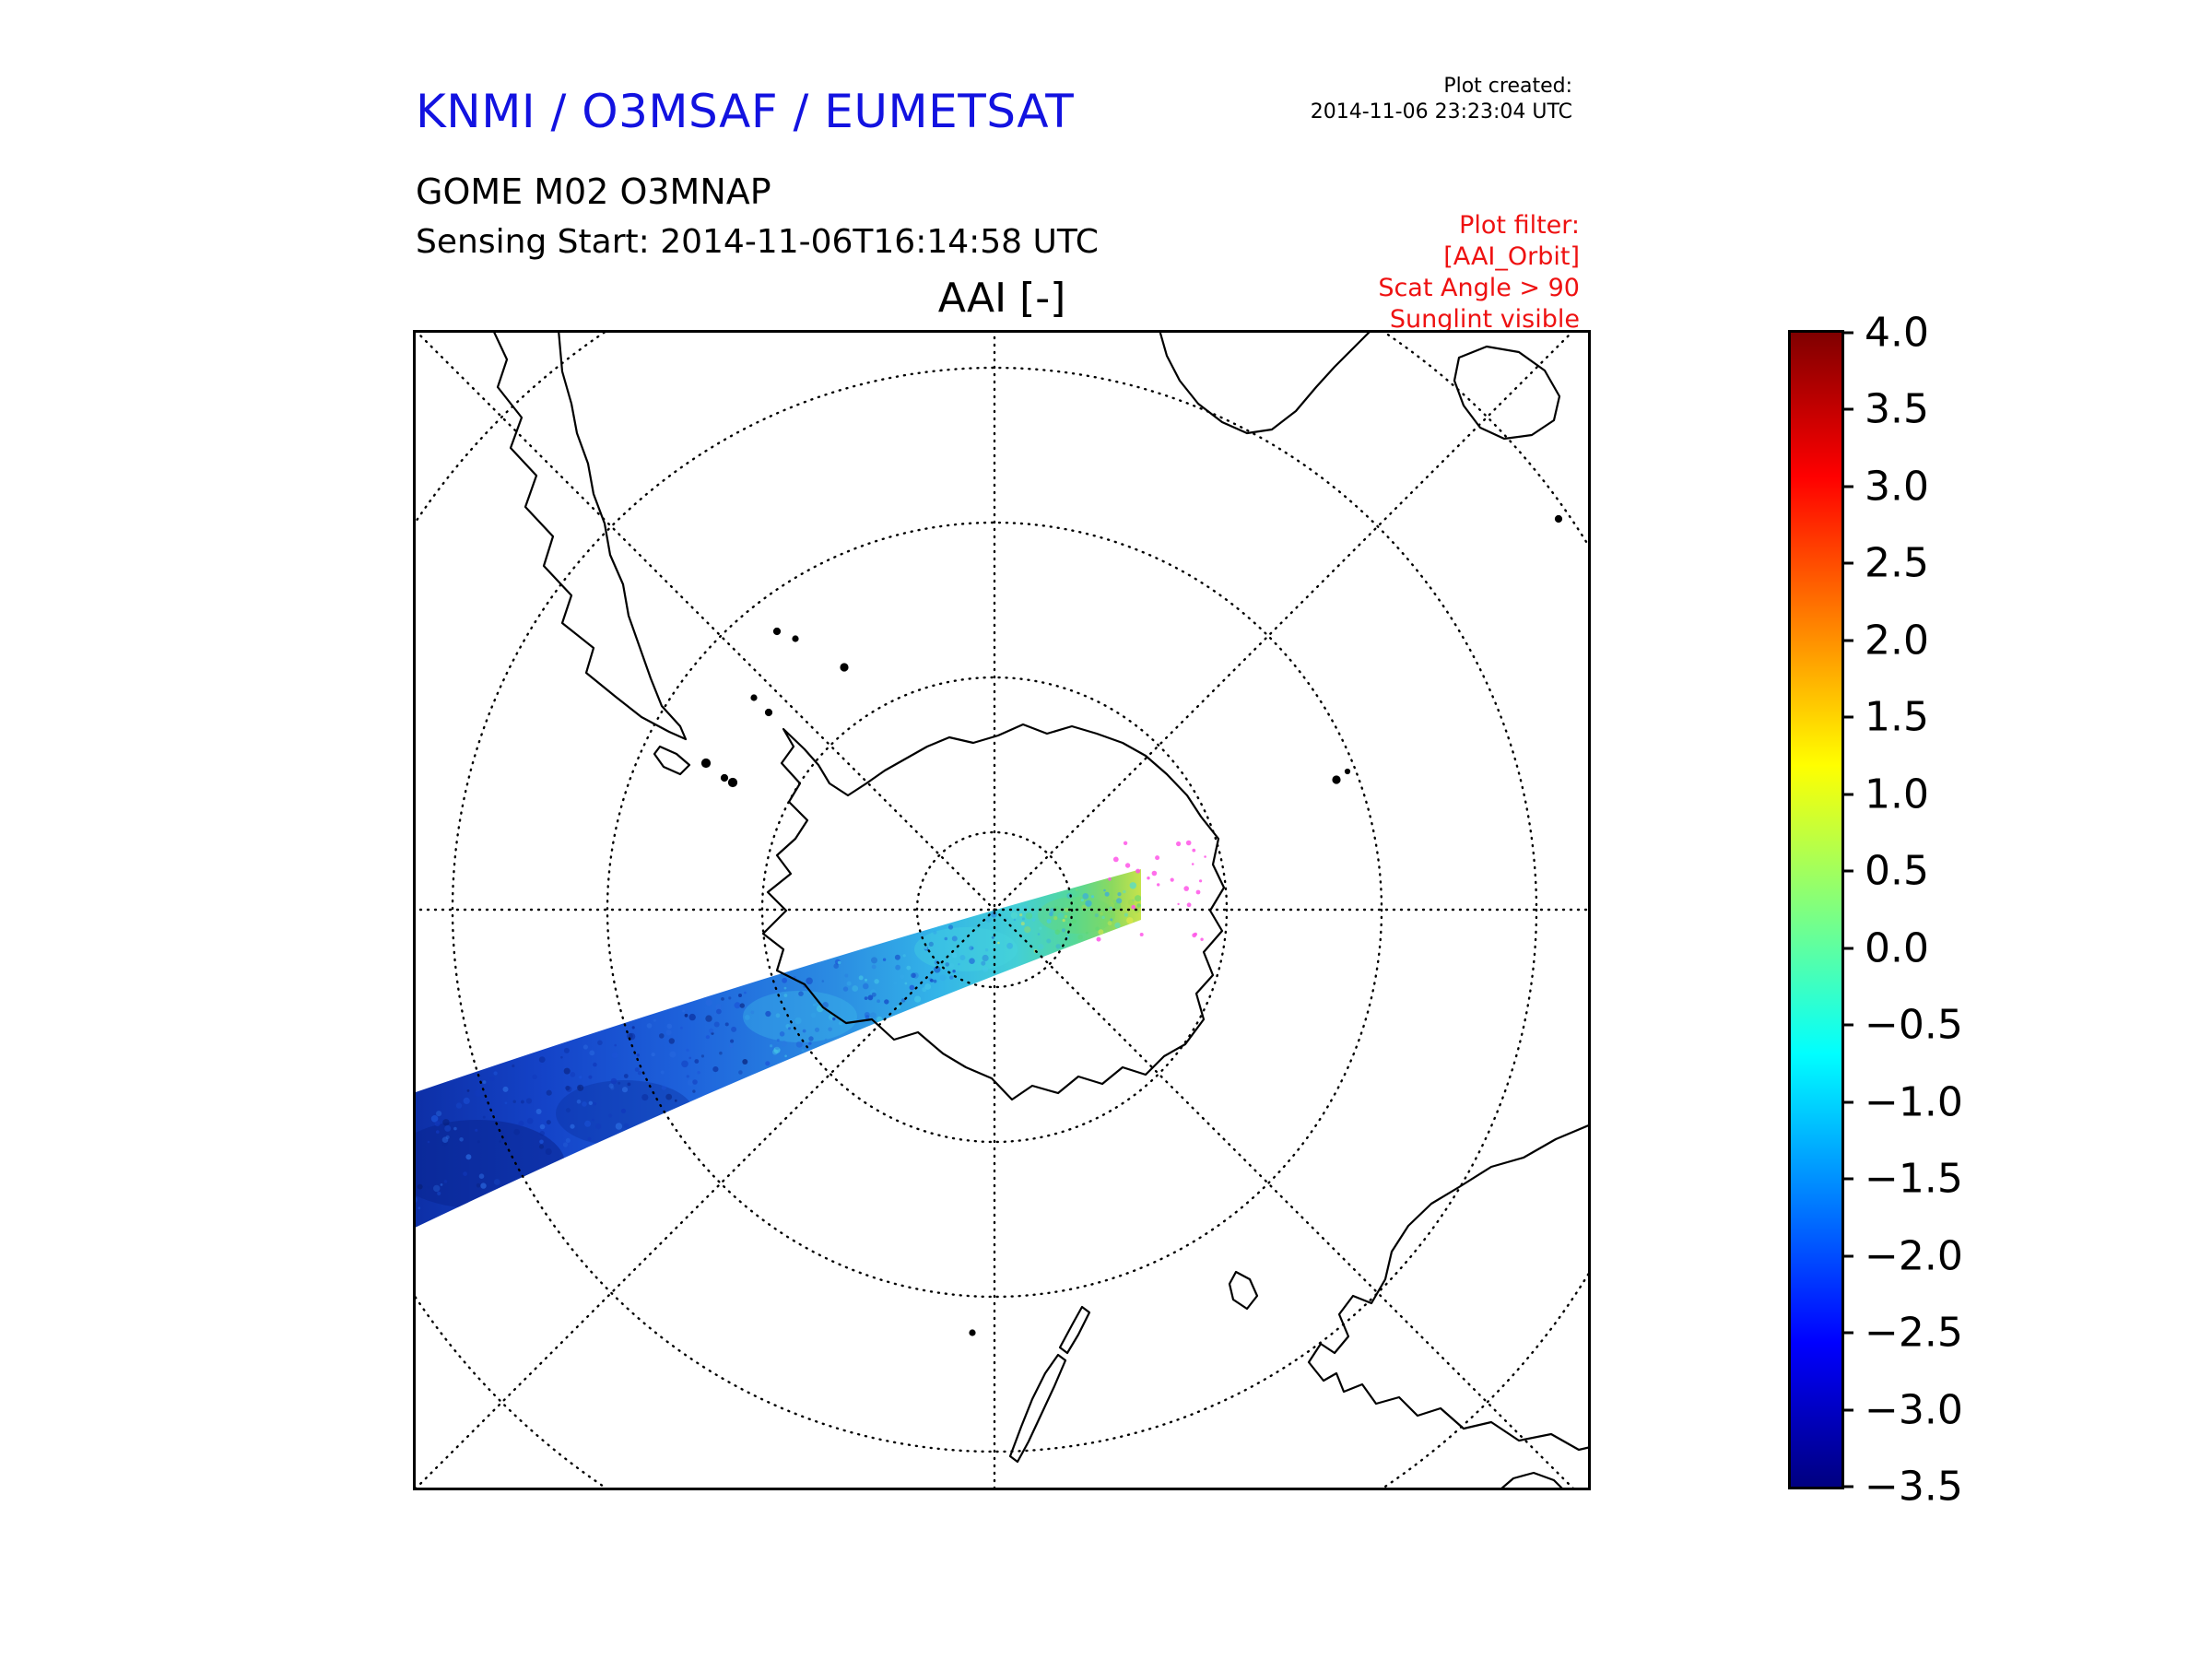 The image size is (2212, 1659). Describe the element at coordinates (757, 242) in the screenshot. I see `sensing-start-line: Sensing Start: 2014-11-06T16:14:58 UTC` at that location.